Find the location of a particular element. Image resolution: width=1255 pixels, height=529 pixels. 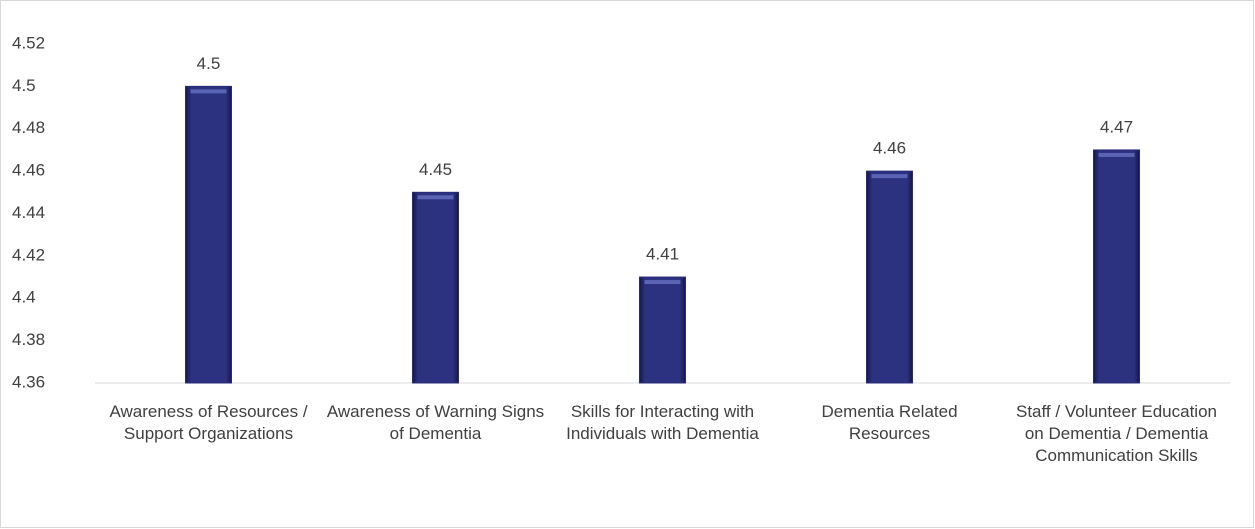

y-tick-label: 4.4 is located at coordinates (24, 297).